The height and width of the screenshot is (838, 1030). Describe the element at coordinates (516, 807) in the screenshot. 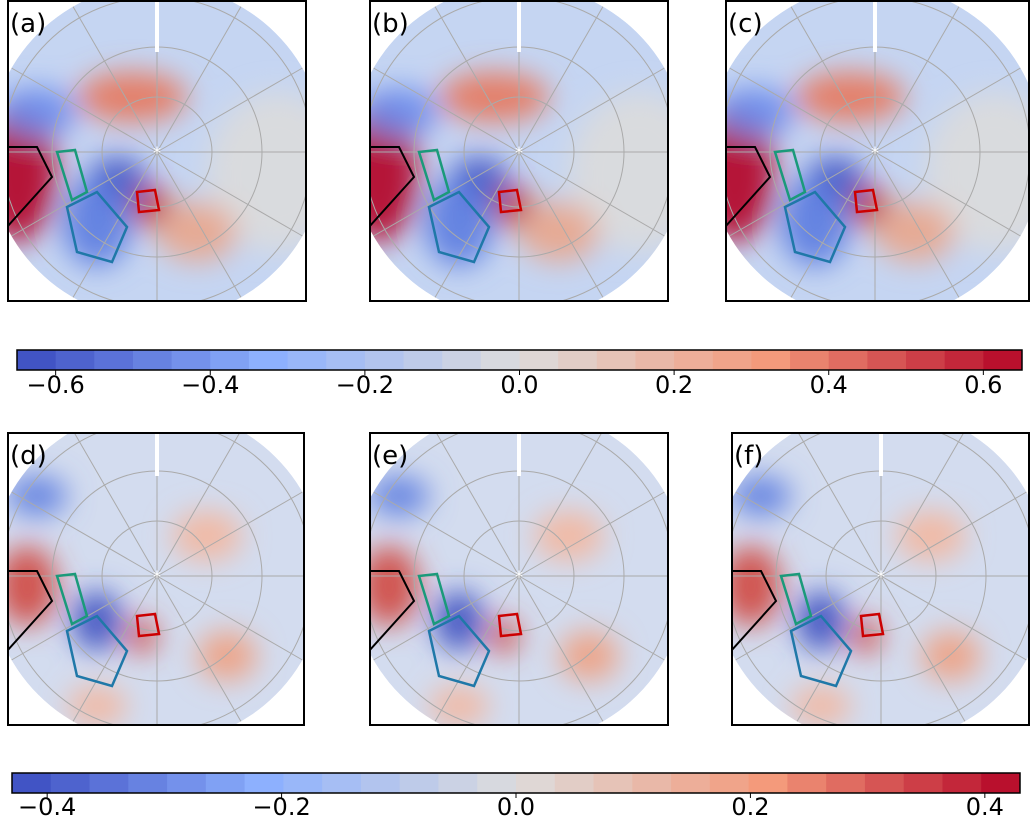

I see `colorbar-tick-label: 0.0` at that location.